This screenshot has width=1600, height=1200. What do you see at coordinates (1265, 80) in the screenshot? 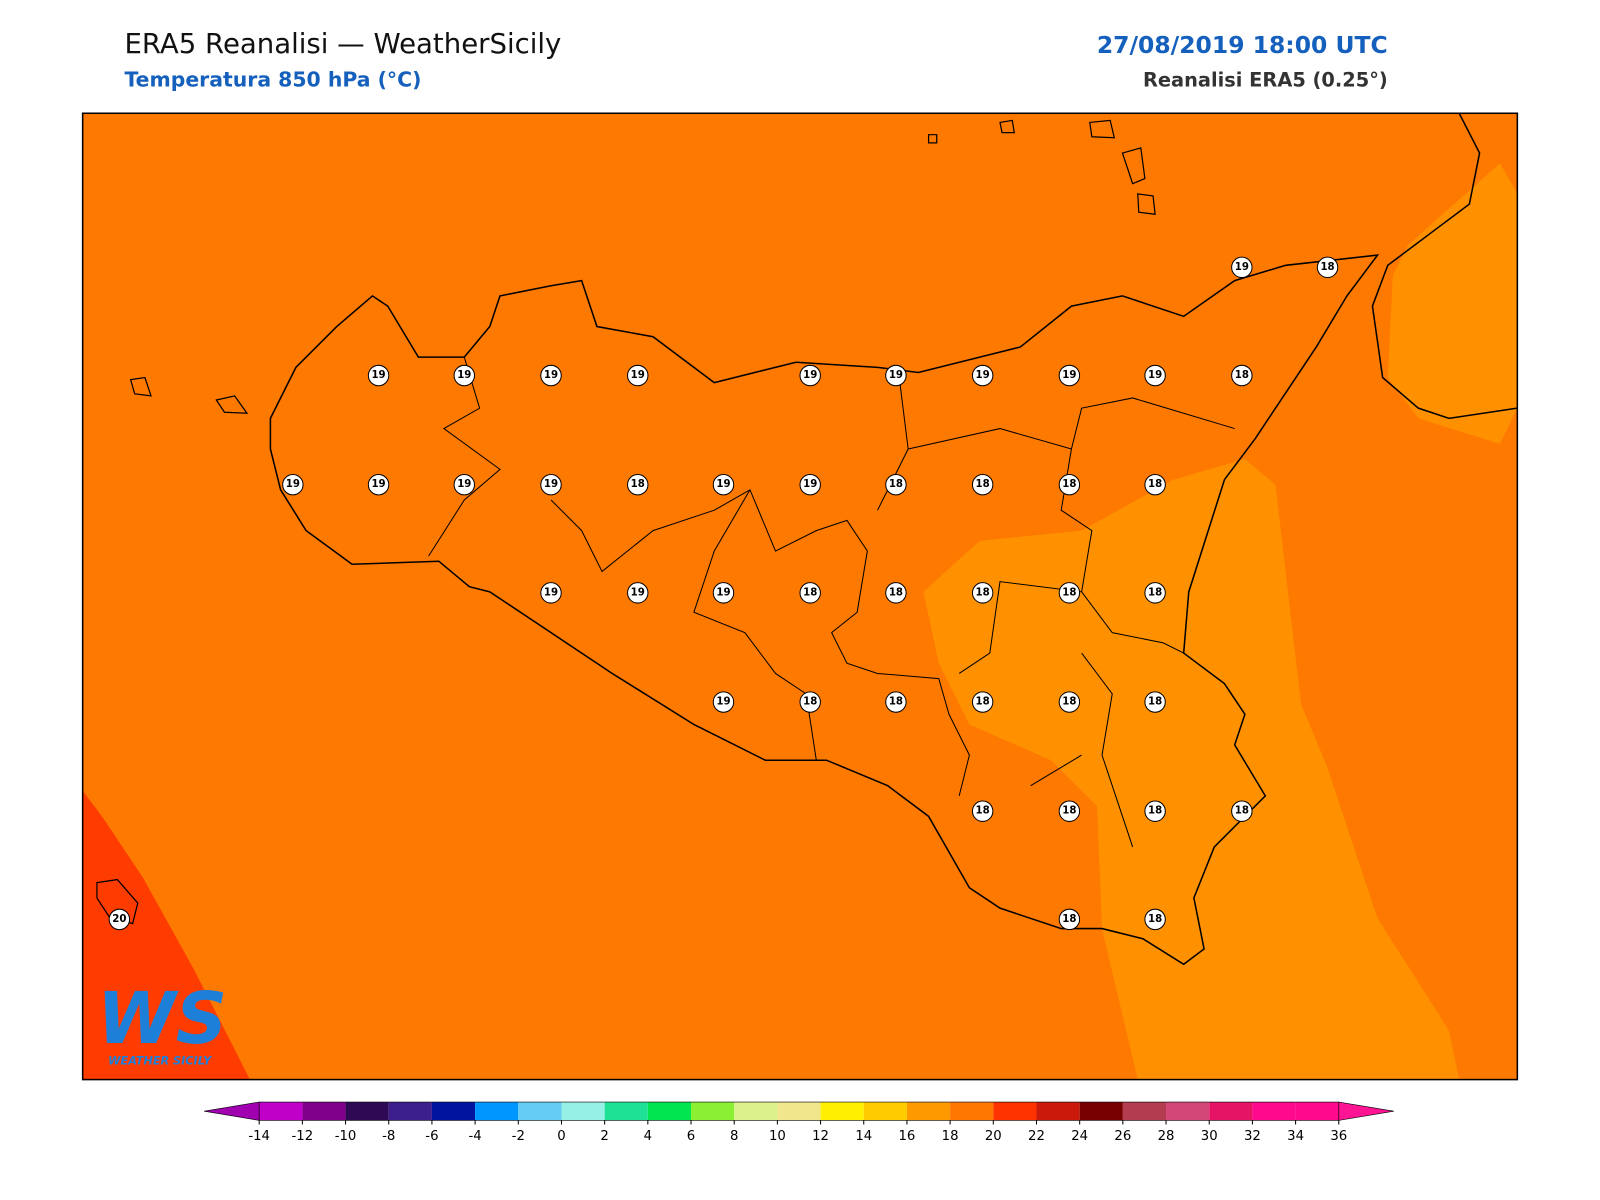
I see `source: Reanalisi ERA5 (0.25°)` at bounding box center [1265, 80].